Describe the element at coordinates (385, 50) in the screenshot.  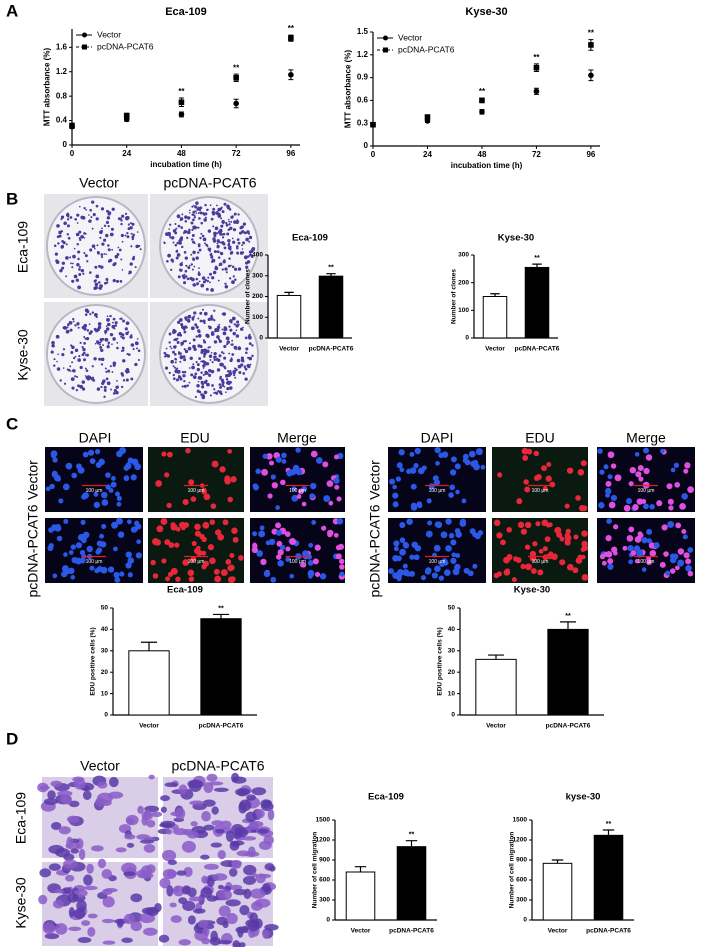
I see `legend-marker` at that location.